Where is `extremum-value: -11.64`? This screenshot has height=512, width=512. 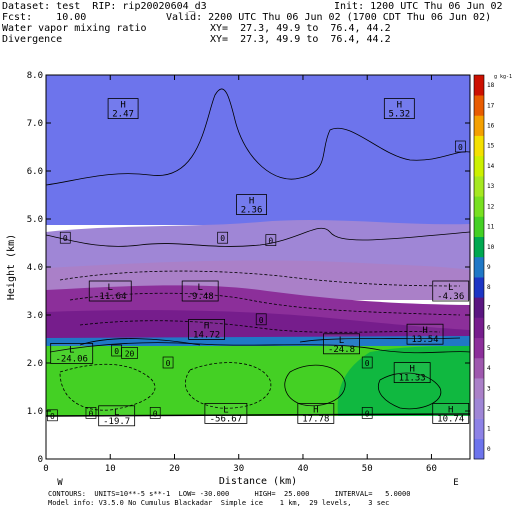
extremum-value: -11.64 is located at coordinates (110, 297).